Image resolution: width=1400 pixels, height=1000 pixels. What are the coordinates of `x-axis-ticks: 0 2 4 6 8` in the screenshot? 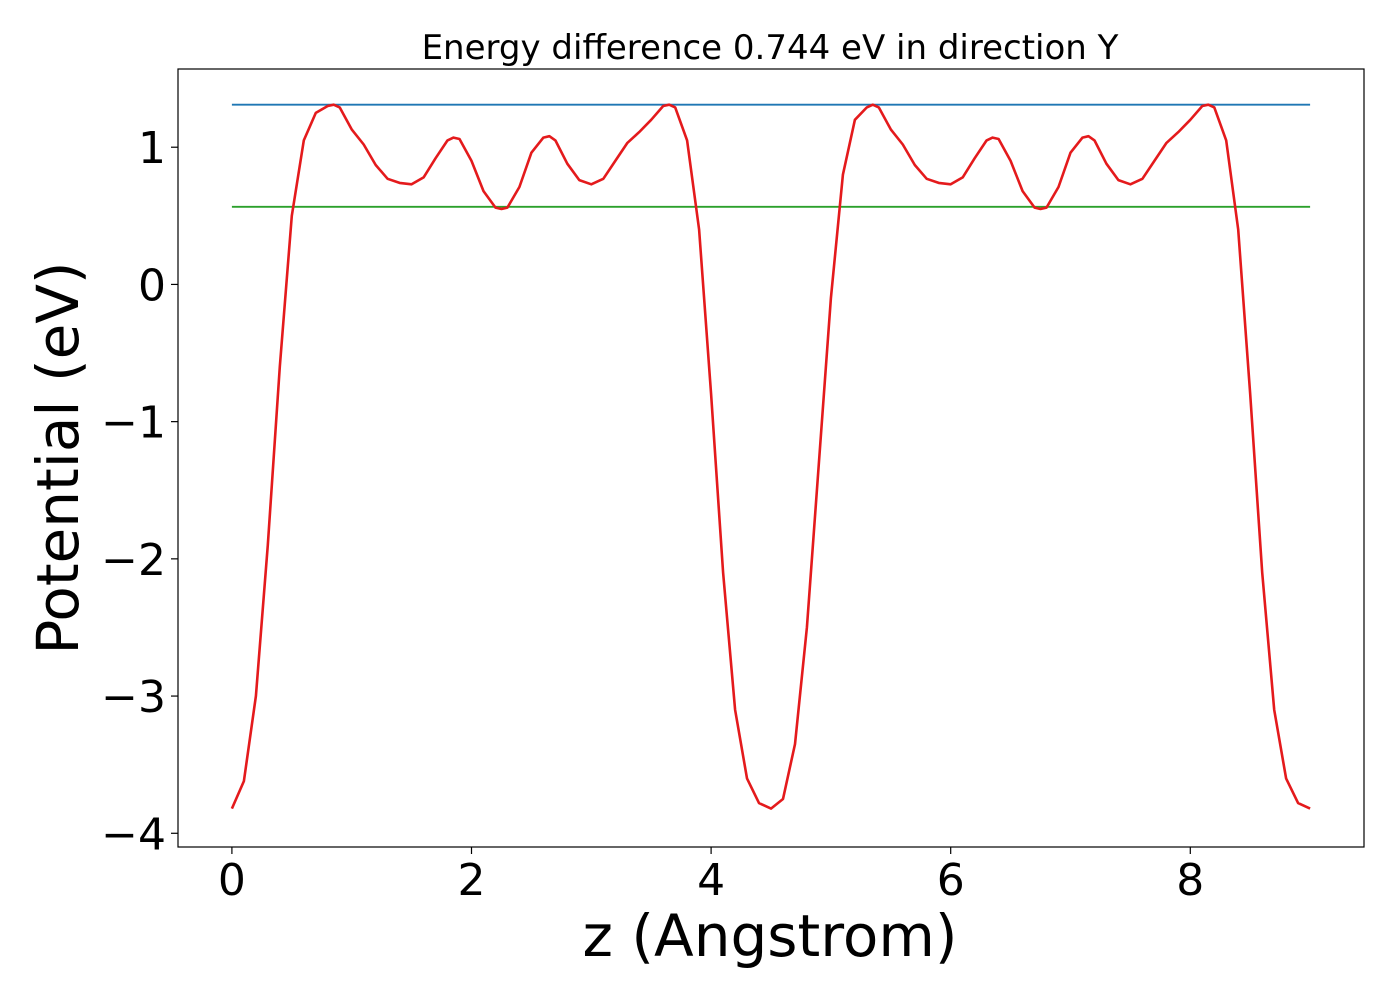 It's located at (711, 876).